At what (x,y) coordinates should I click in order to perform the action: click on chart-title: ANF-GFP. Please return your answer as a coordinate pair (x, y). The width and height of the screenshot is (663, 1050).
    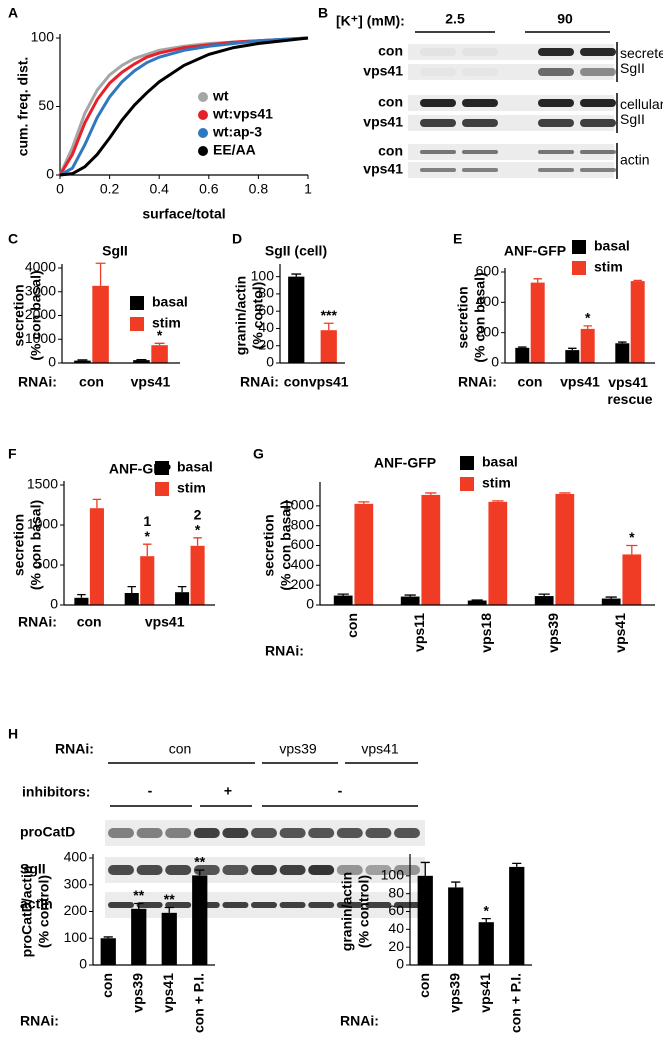
    Looking at the image, I should click on (535, 251).